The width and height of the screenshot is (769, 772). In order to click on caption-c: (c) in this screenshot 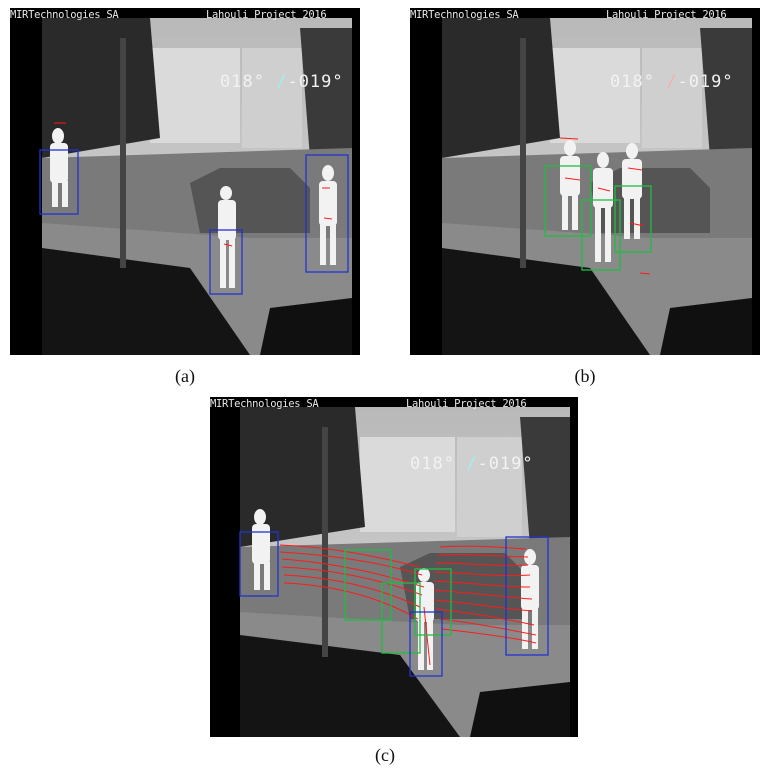, I will do `click(385, 755)`.